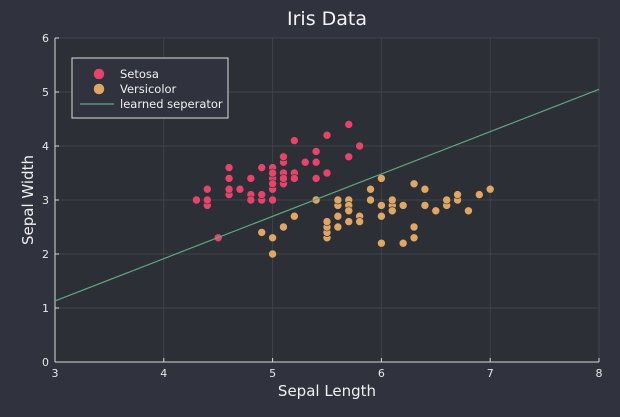 Image resolution: width=620 pixels, height=417 pixels. I want to click on legend-marker-setosa, so click(99, 74).